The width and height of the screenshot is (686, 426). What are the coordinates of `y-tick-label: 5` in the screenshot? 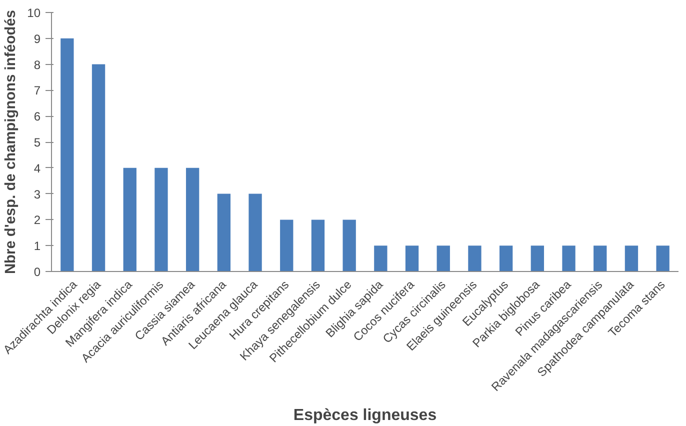 It's located at (37, 143).